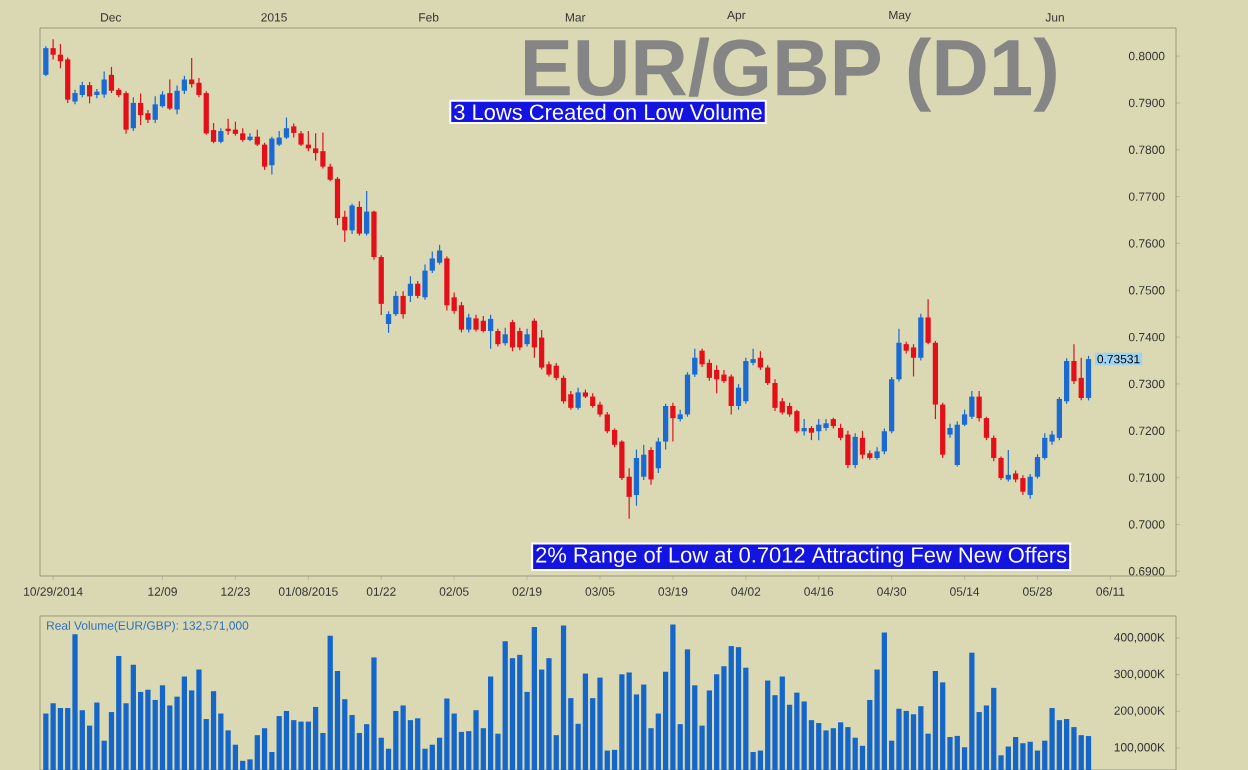 This screenshot has width=1248, height=770. I want to click on annotation: 3 Lows Created on Low Volume, so click(608, 111).